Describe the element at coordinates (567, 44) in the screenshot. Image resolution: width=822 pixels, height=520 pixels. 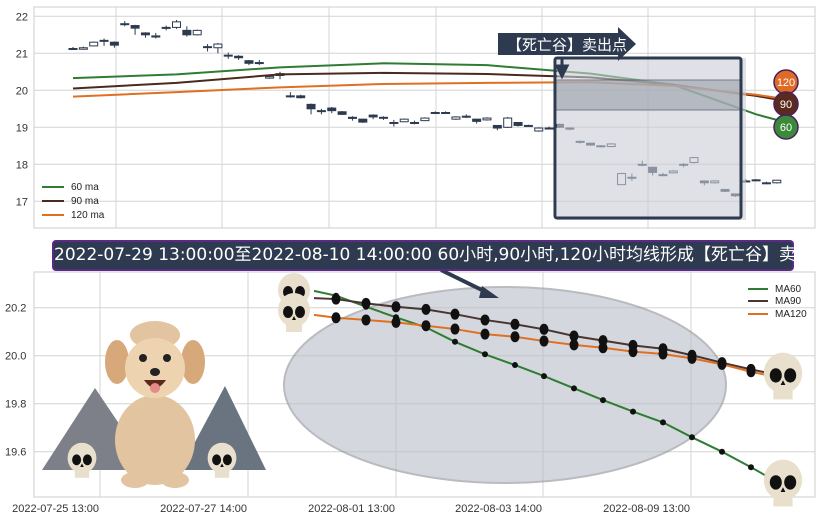
I see `callout-arrow-shape` at that location.